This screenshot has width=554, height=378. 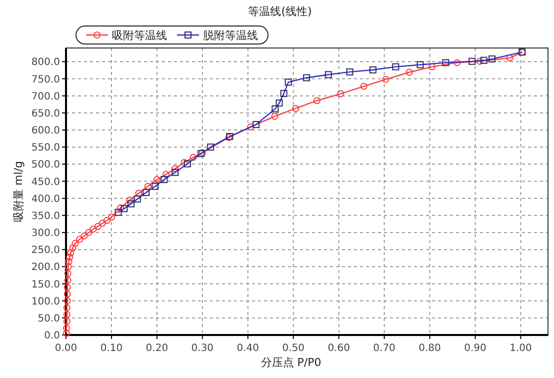 What do you see at coordinates (291, 362) in the screenshot?
I see `x-axis-title: 分压点 P/P0` at bounding box center [291, 362].